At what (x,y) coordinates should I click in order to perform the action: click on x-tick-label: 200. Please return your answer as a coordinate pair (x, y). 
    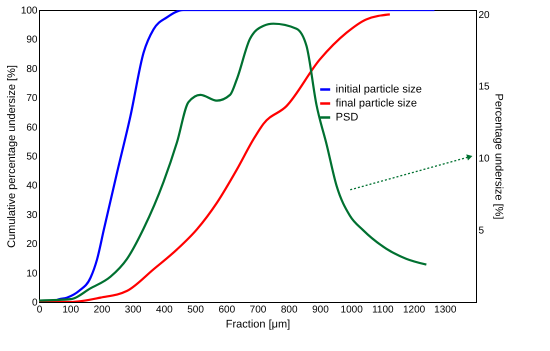
    Looking at the image, I should click on (102, 310).